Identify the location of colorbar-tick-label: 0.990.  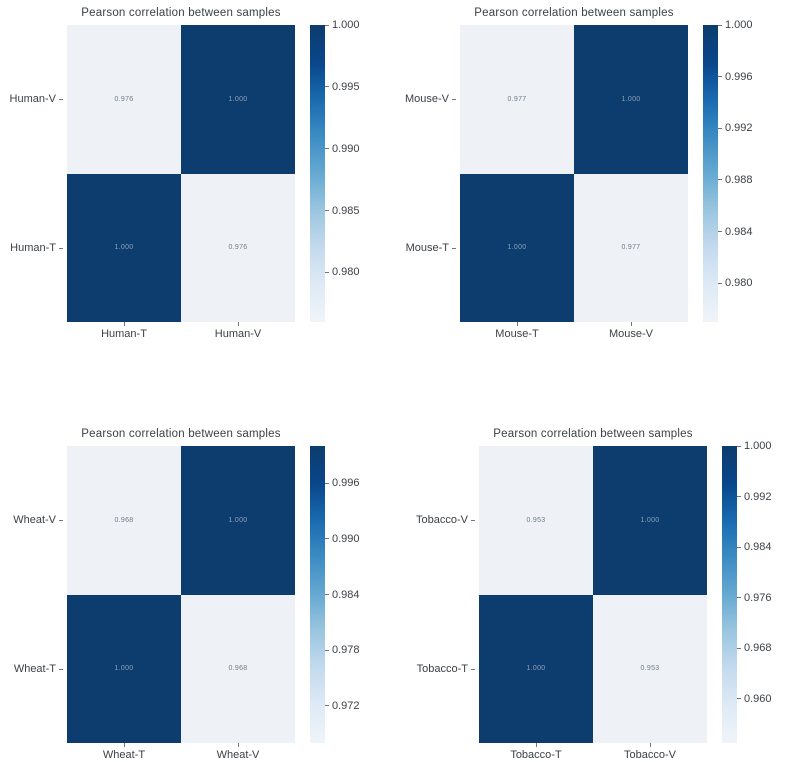
(346, 538).